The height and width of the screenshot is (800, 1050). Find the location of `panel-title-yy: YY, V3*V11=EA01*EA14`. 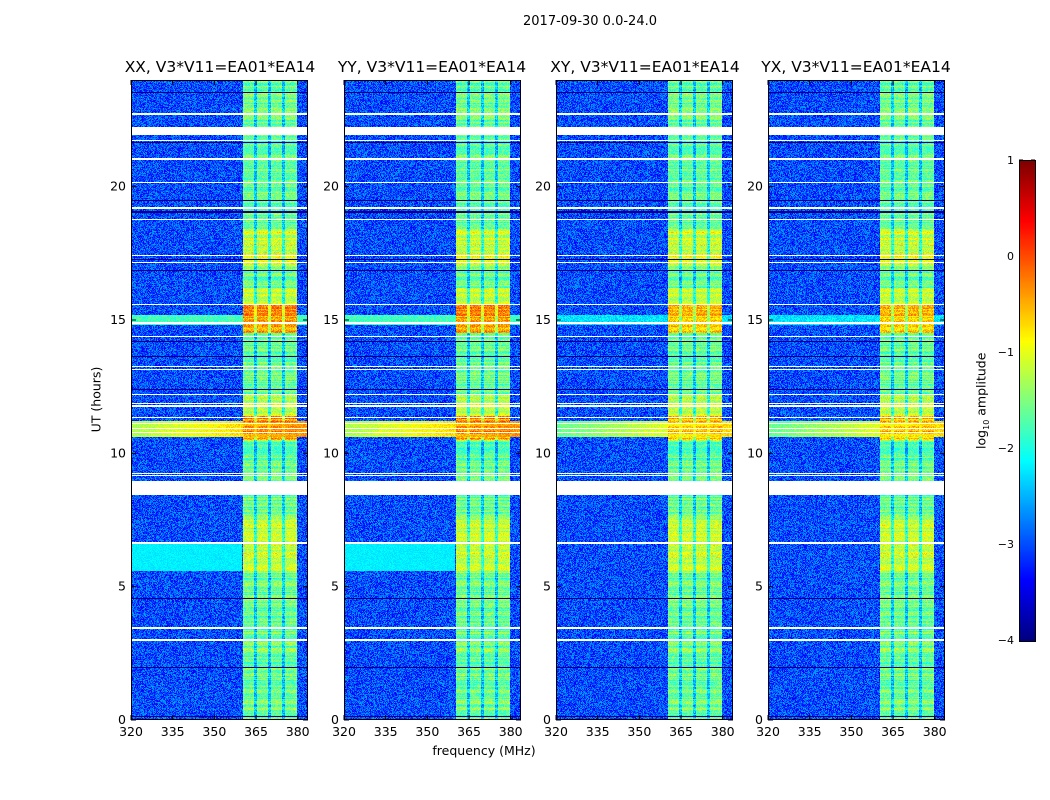

panel-title-yy: YY, V3*V11=EA01*EA14 is located at coordinates (432, 67).